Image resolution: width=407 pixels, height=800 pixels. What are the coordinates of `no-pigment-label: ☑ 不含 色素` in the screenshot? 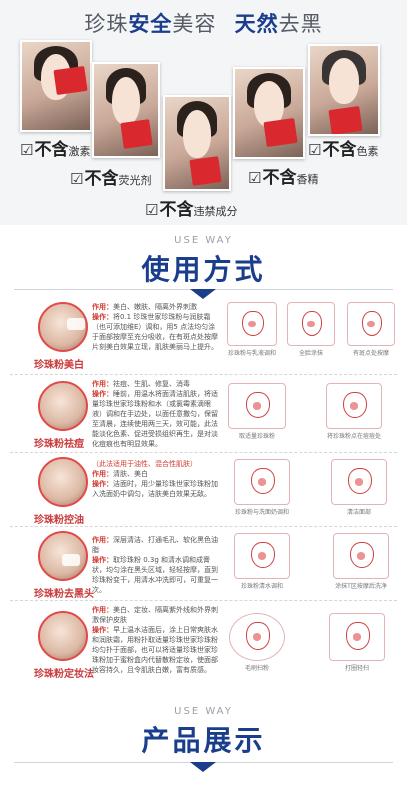 It's located at (343, 147).